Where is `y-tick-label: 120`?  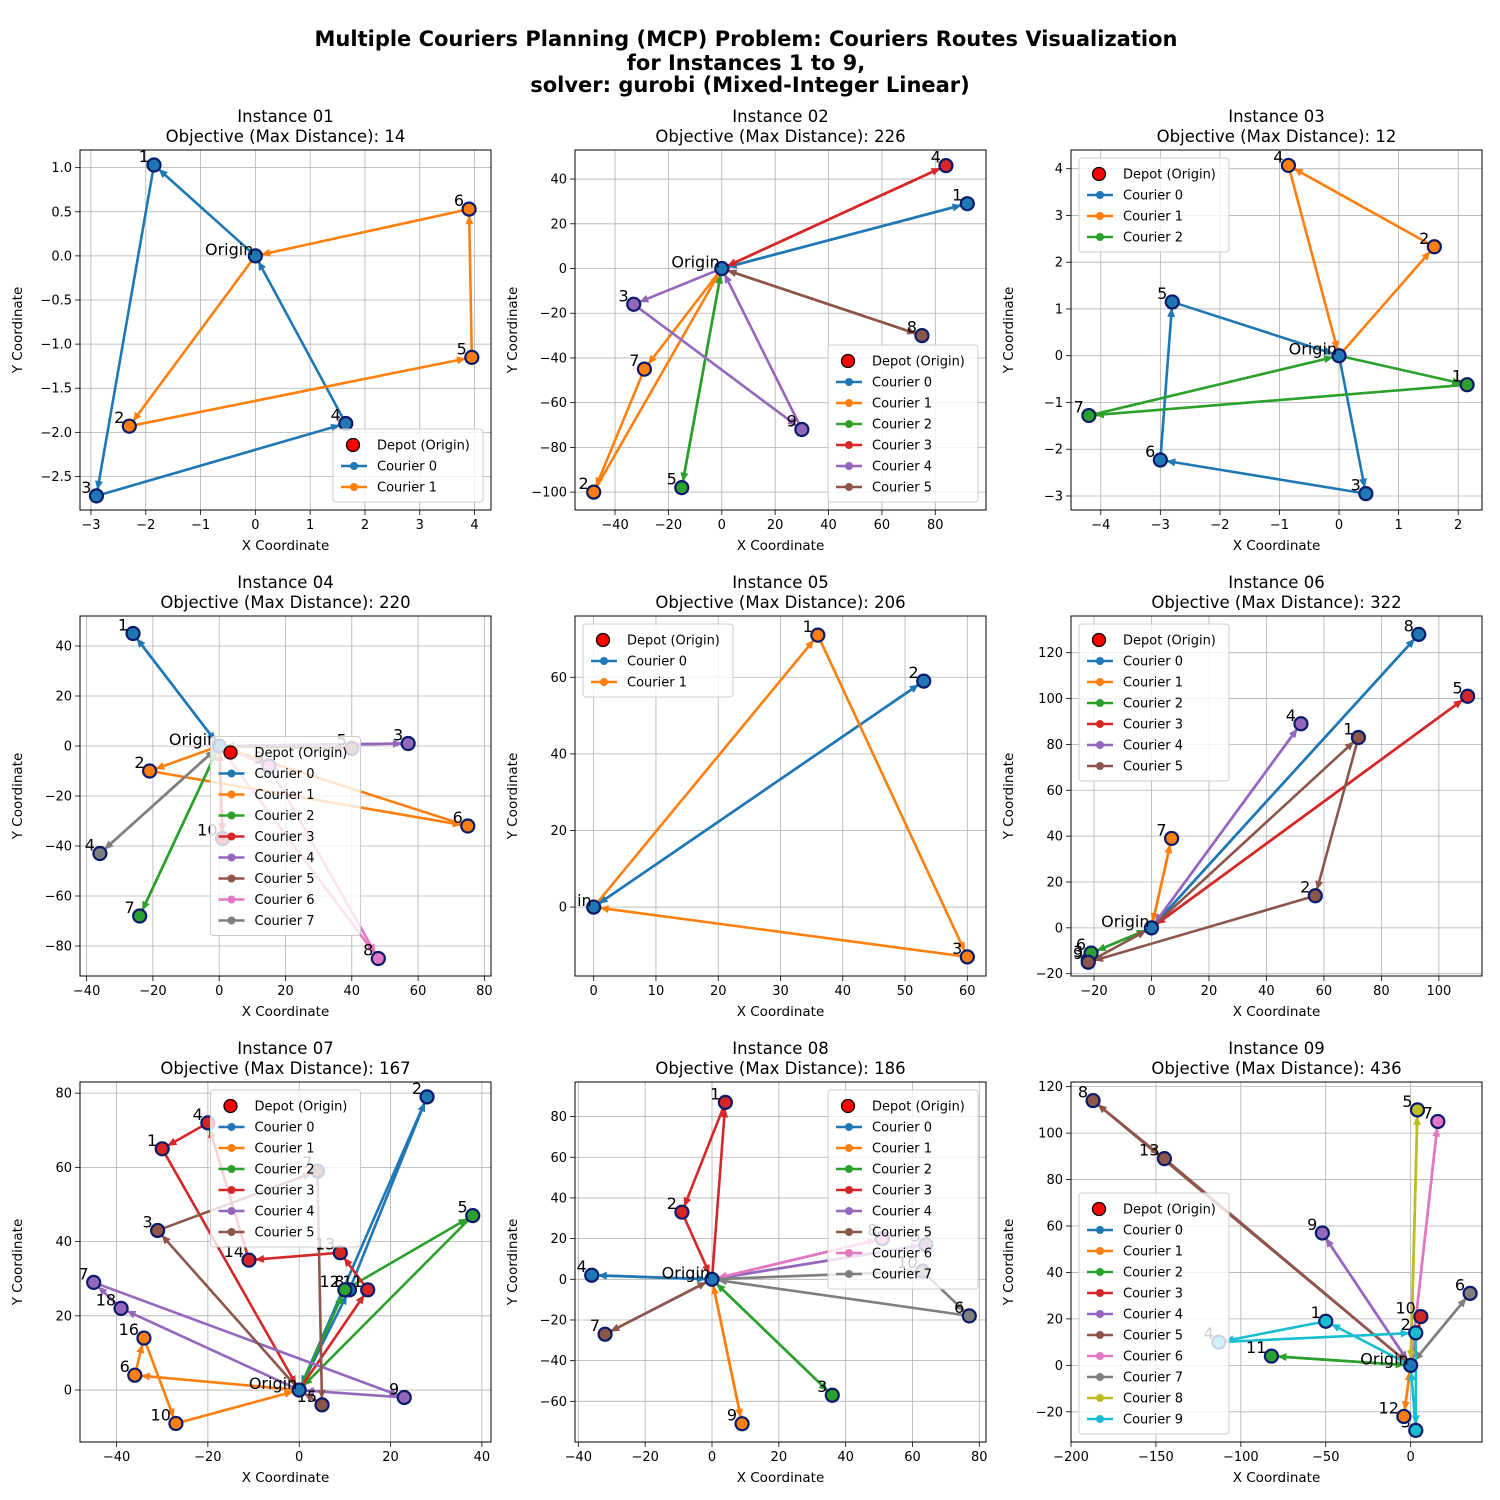
y-tick-label: 120 is located at coordinates (1050, 1087).